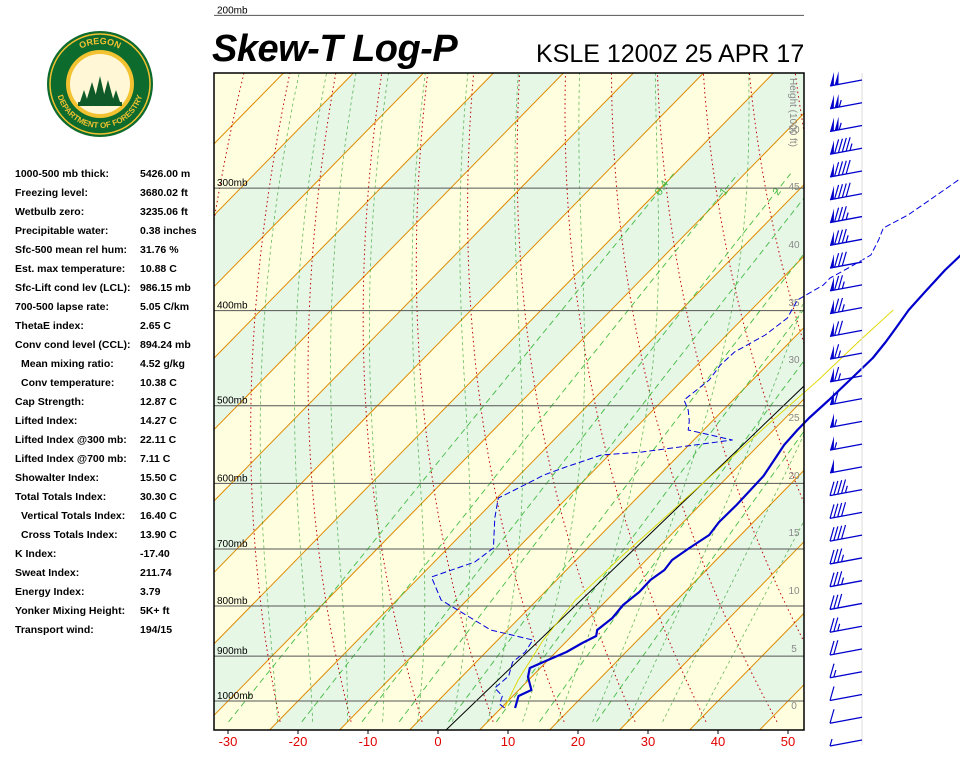 This screenshot has height=768, width=960. Describe the element at coordinates (156, 630) in the screenshot. I see `stat-value: 194/15` at that location.